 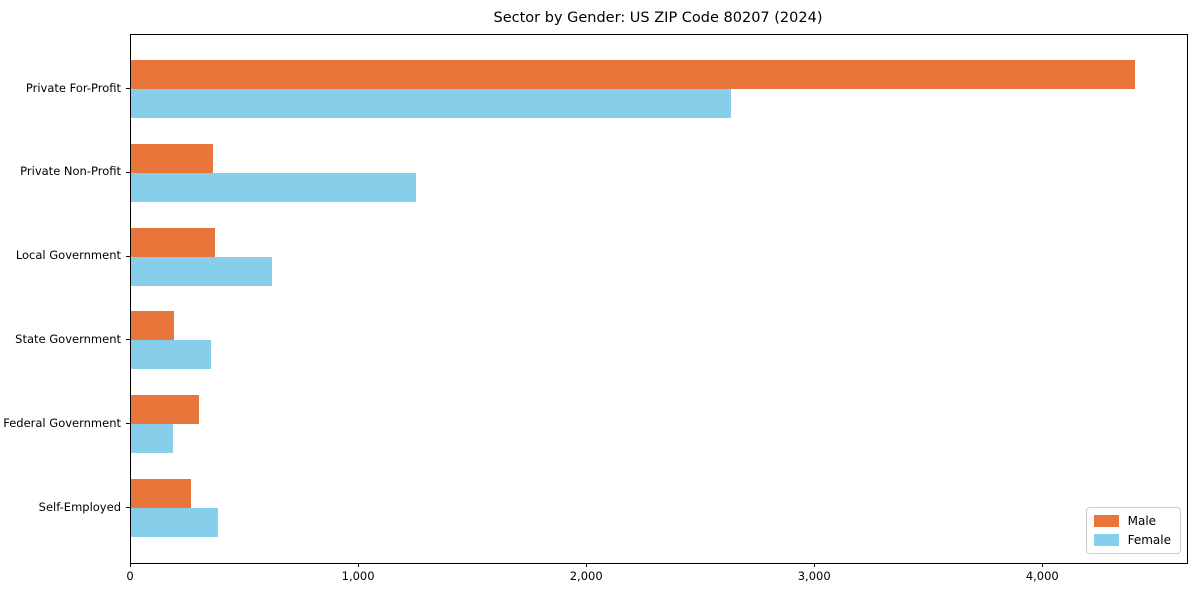 What do you see at coordinates (172, 158) in the screenshot?
I see `bar-male-private-non-profit` at bounding box center [172, 158].